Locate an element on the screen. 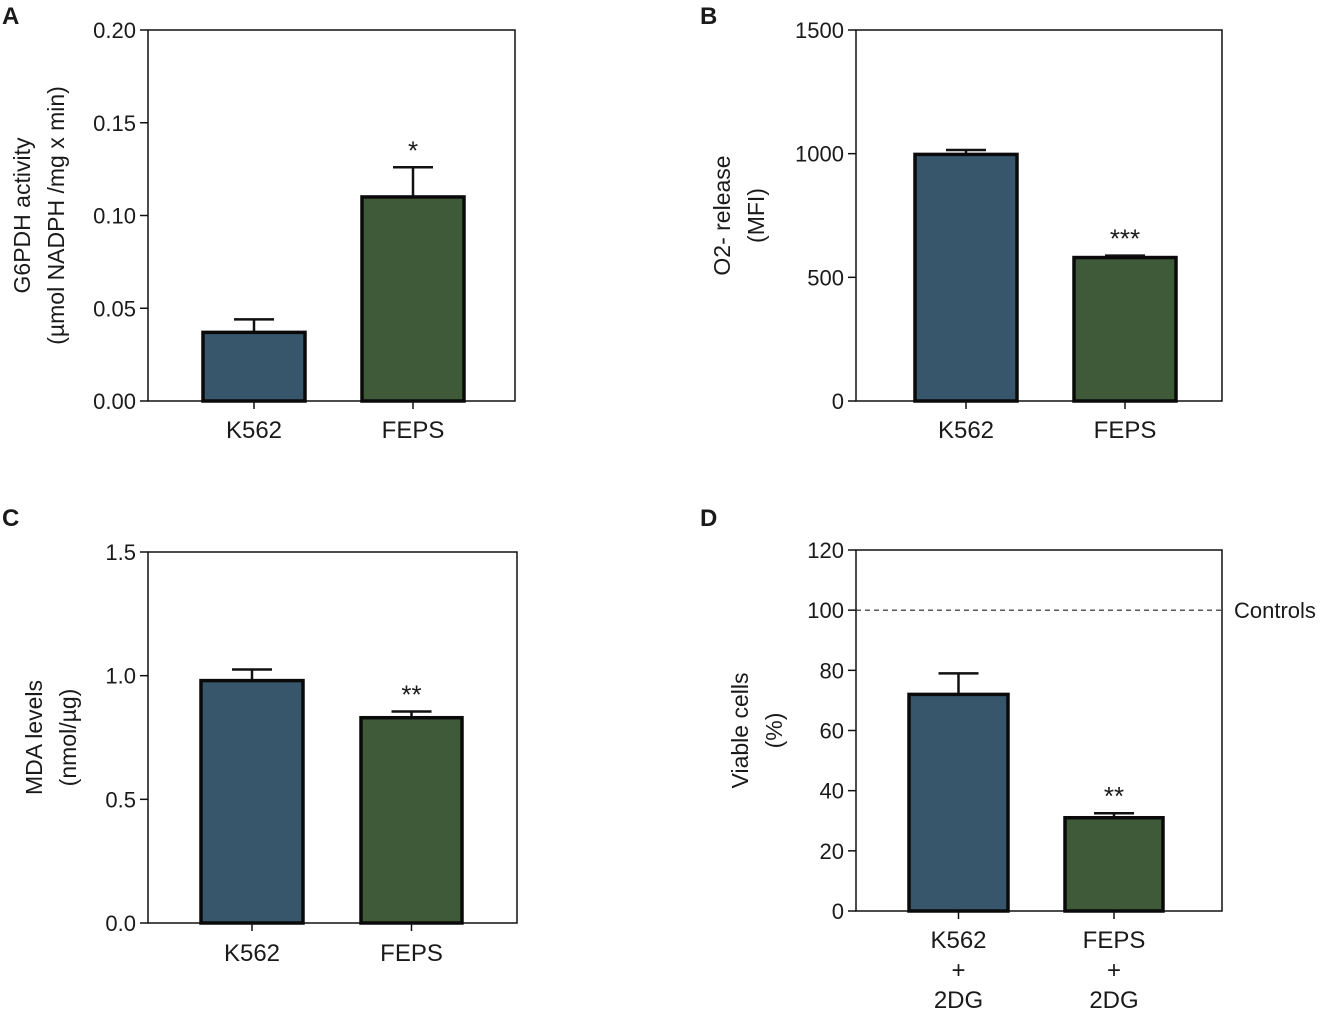 This screenshot has width=1329, height=1015. panel-letter: D is located at coordinates (708, 518).